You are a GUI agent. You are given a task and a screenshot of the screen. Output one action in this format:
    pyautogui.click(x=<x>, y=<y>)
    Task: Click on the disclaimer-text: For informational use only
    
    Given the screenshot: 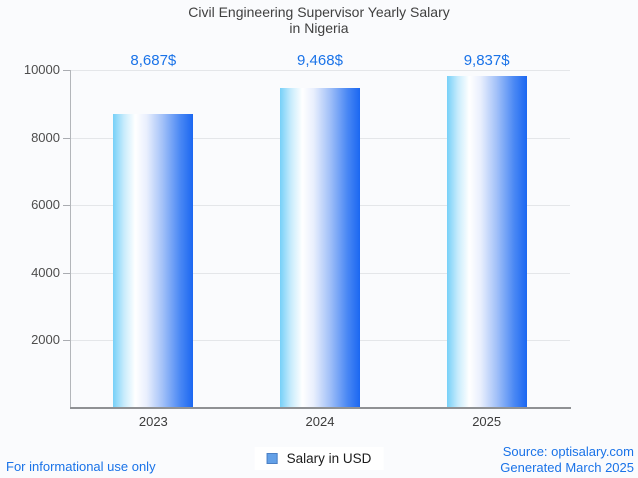 What is the action you would take?
    pyautogui.click(x=81, y=466)
    